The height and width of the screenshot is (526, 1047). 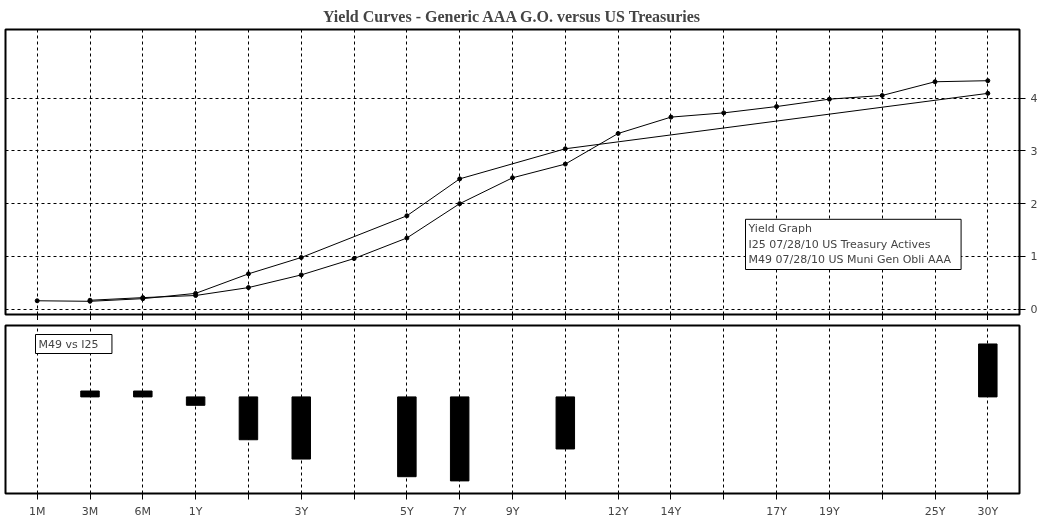 What do you see at coordinates (830, 511) in the screenshot?
I see `x-tick-label: 19Y` at bounding box center [830, 511].